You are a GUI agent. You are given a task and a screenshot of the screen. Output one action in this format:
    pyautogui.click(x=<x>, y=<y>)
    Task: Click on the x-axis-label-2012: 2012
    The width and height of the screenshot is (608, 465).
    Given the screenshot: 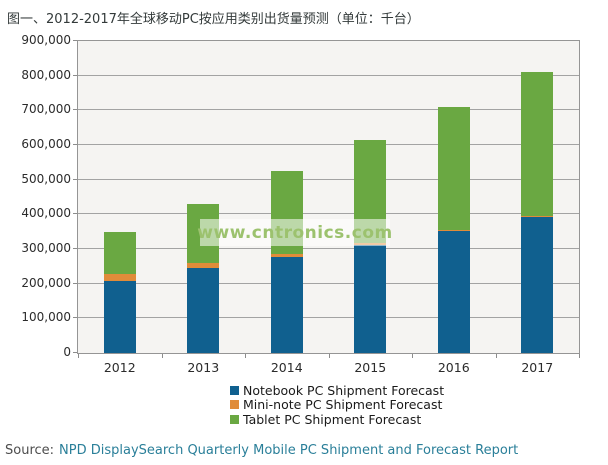 What is the action you would take?
    pyautogui.click(x=119, y=367)
    